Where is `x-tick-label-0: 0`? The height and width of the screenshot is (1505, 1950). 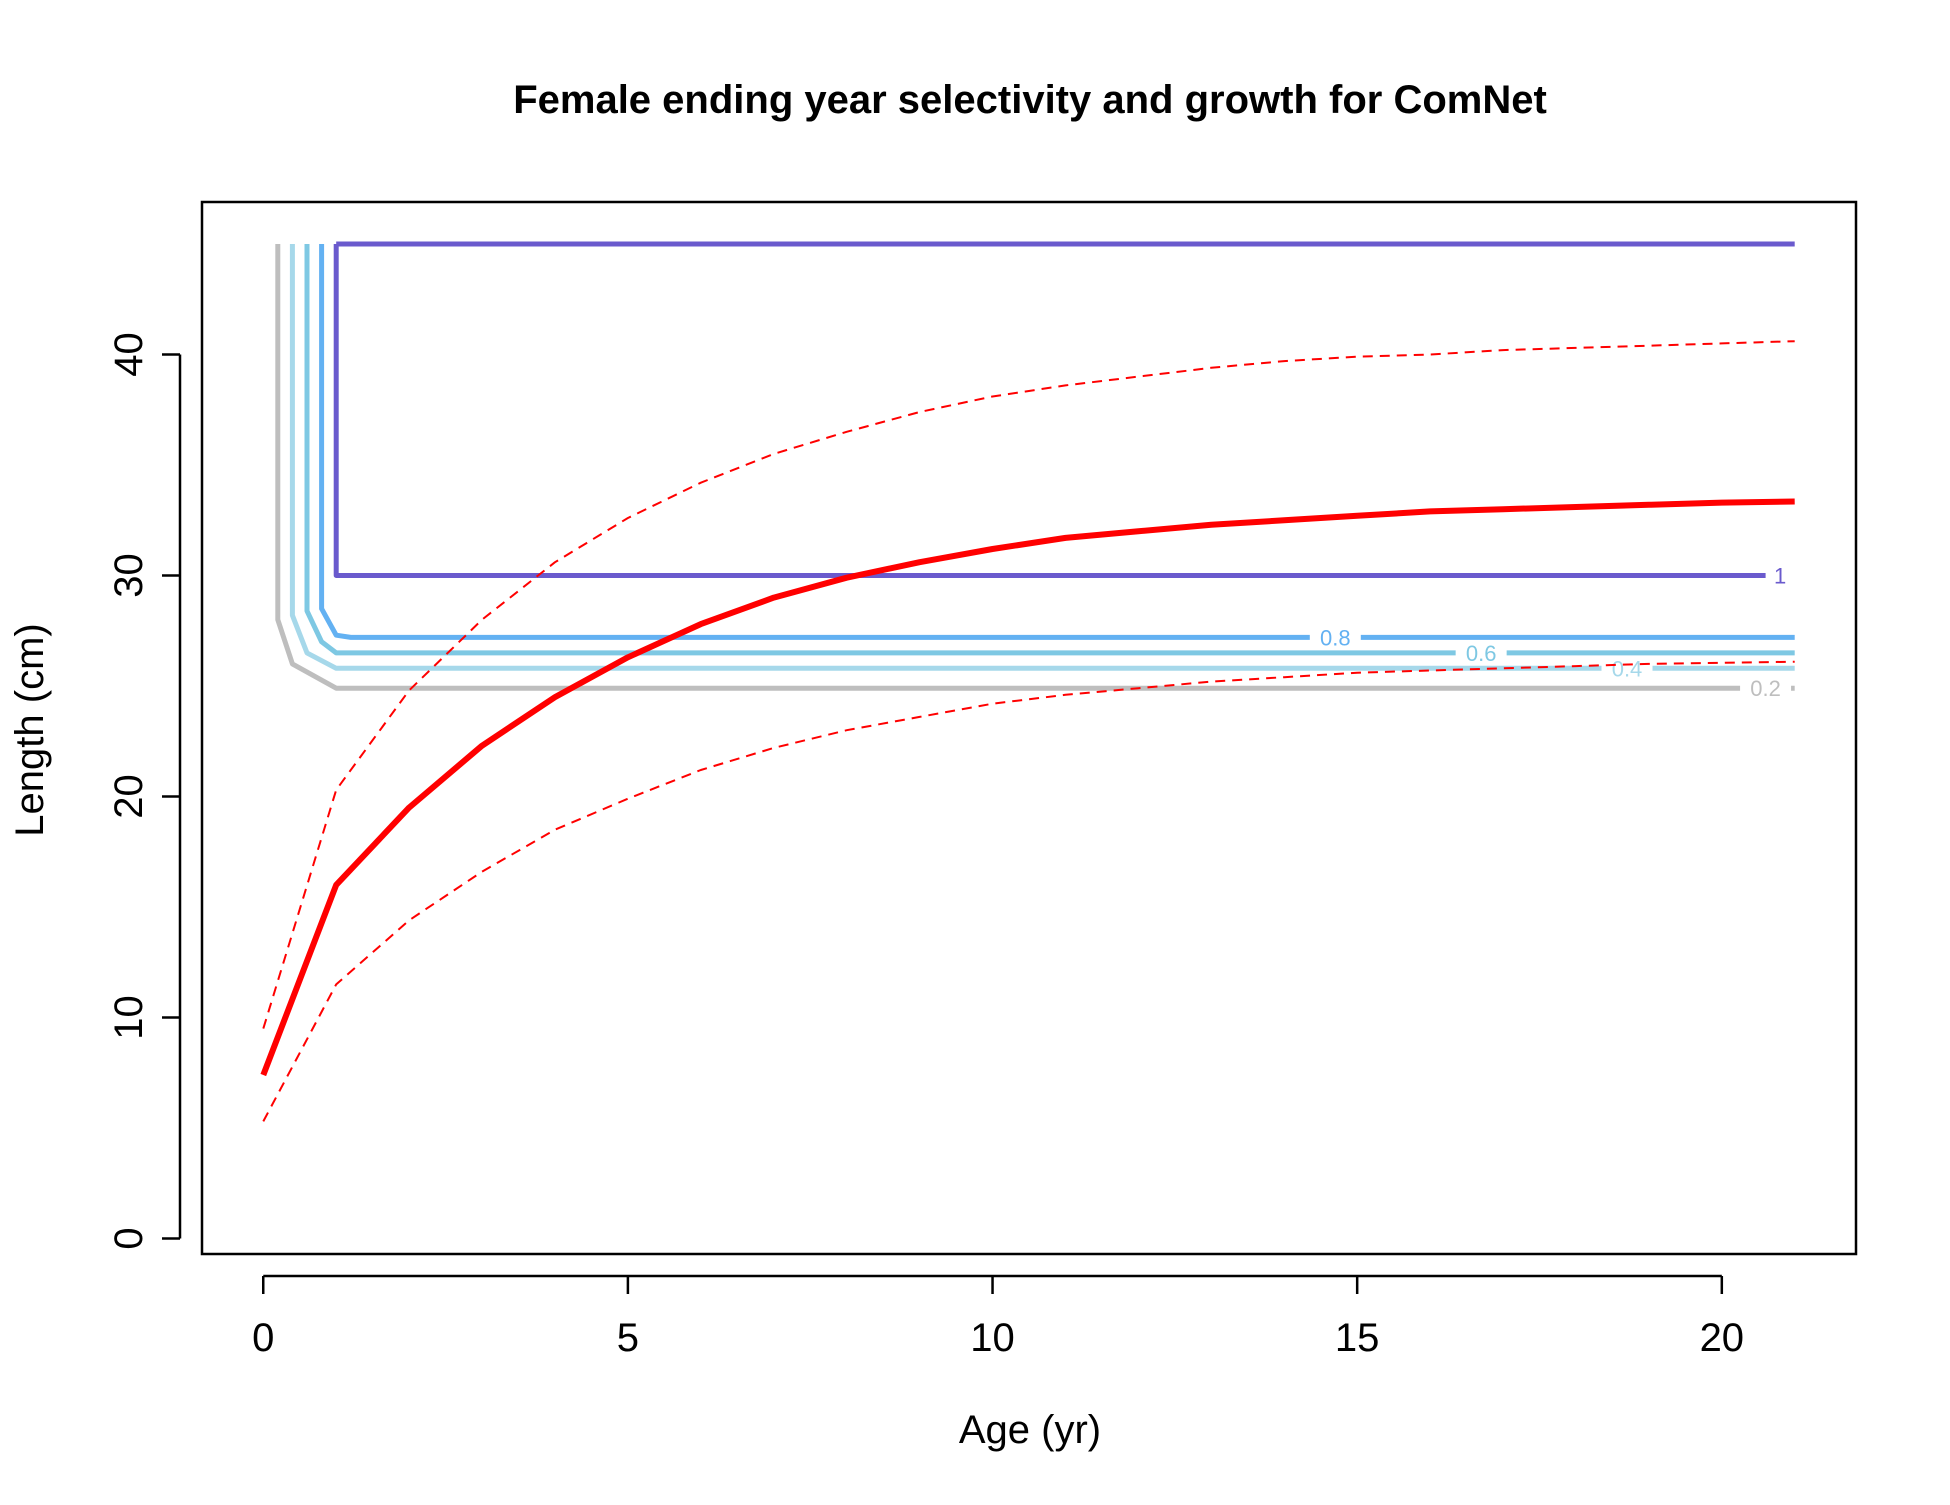
x-tick-label-0: 0 is located at coordinates (263, 1338).